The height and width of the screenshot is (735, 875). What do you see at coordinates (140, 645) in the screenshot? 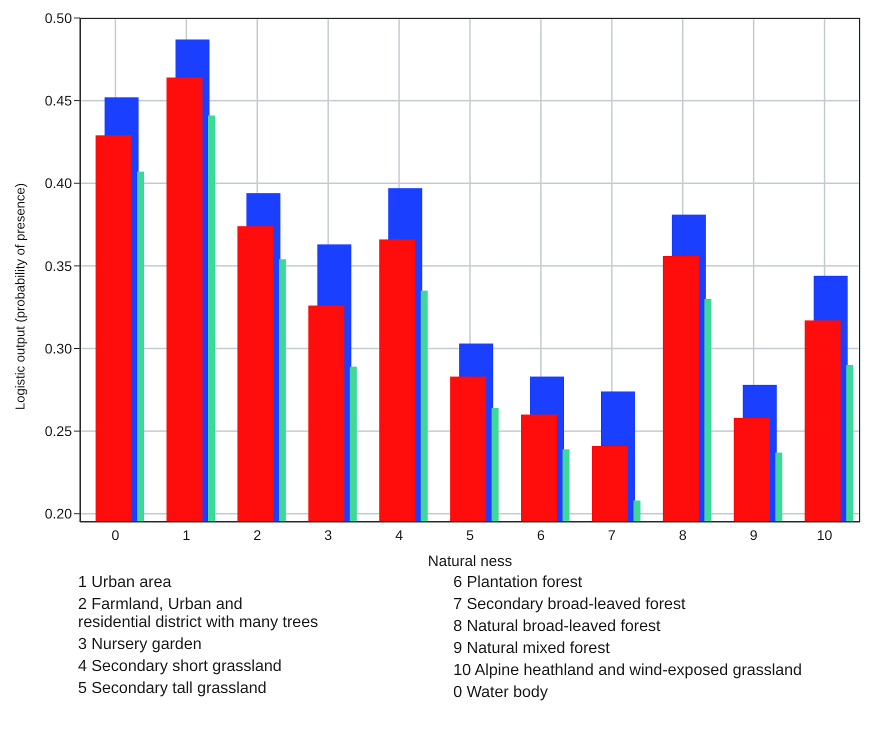
I see `text: 3 Nursery garden` at bounding box center [140, 645].